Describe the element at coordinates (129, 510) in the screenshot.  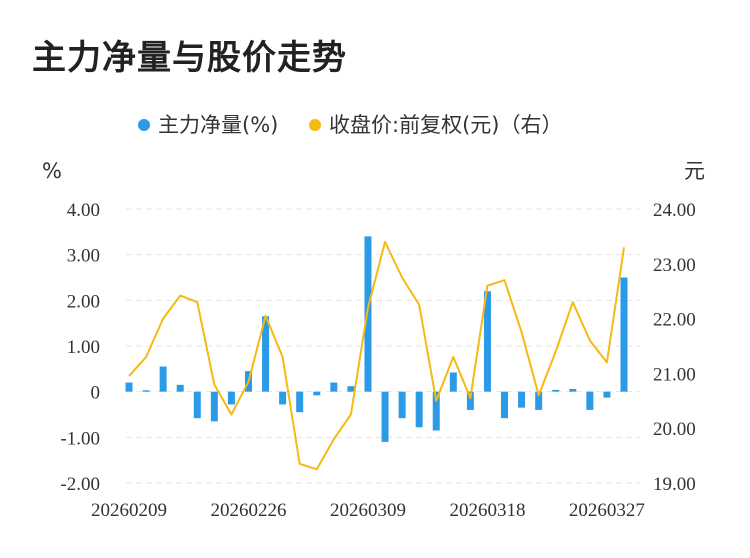
I see `x-tick-label: 20260209` at that location.